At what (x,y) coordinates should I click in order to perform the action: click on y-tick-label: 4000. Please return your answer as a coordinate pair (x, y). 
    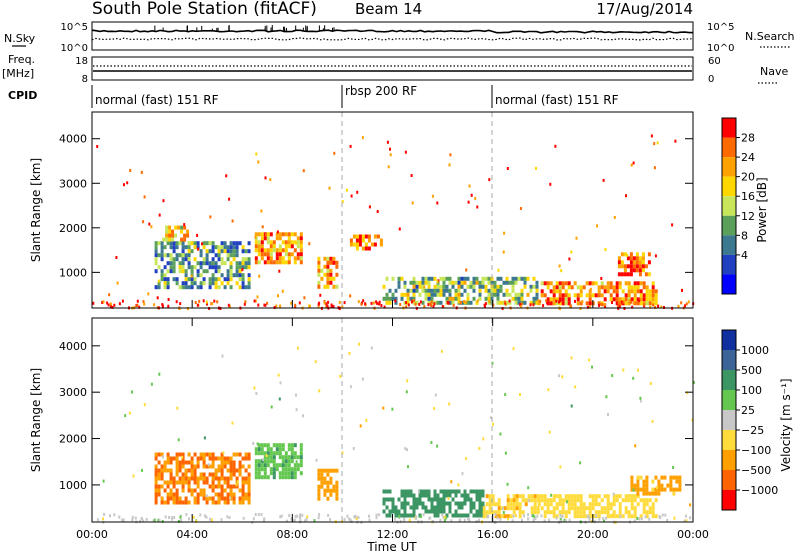
    Looking at the image, I should click on (73, 346).